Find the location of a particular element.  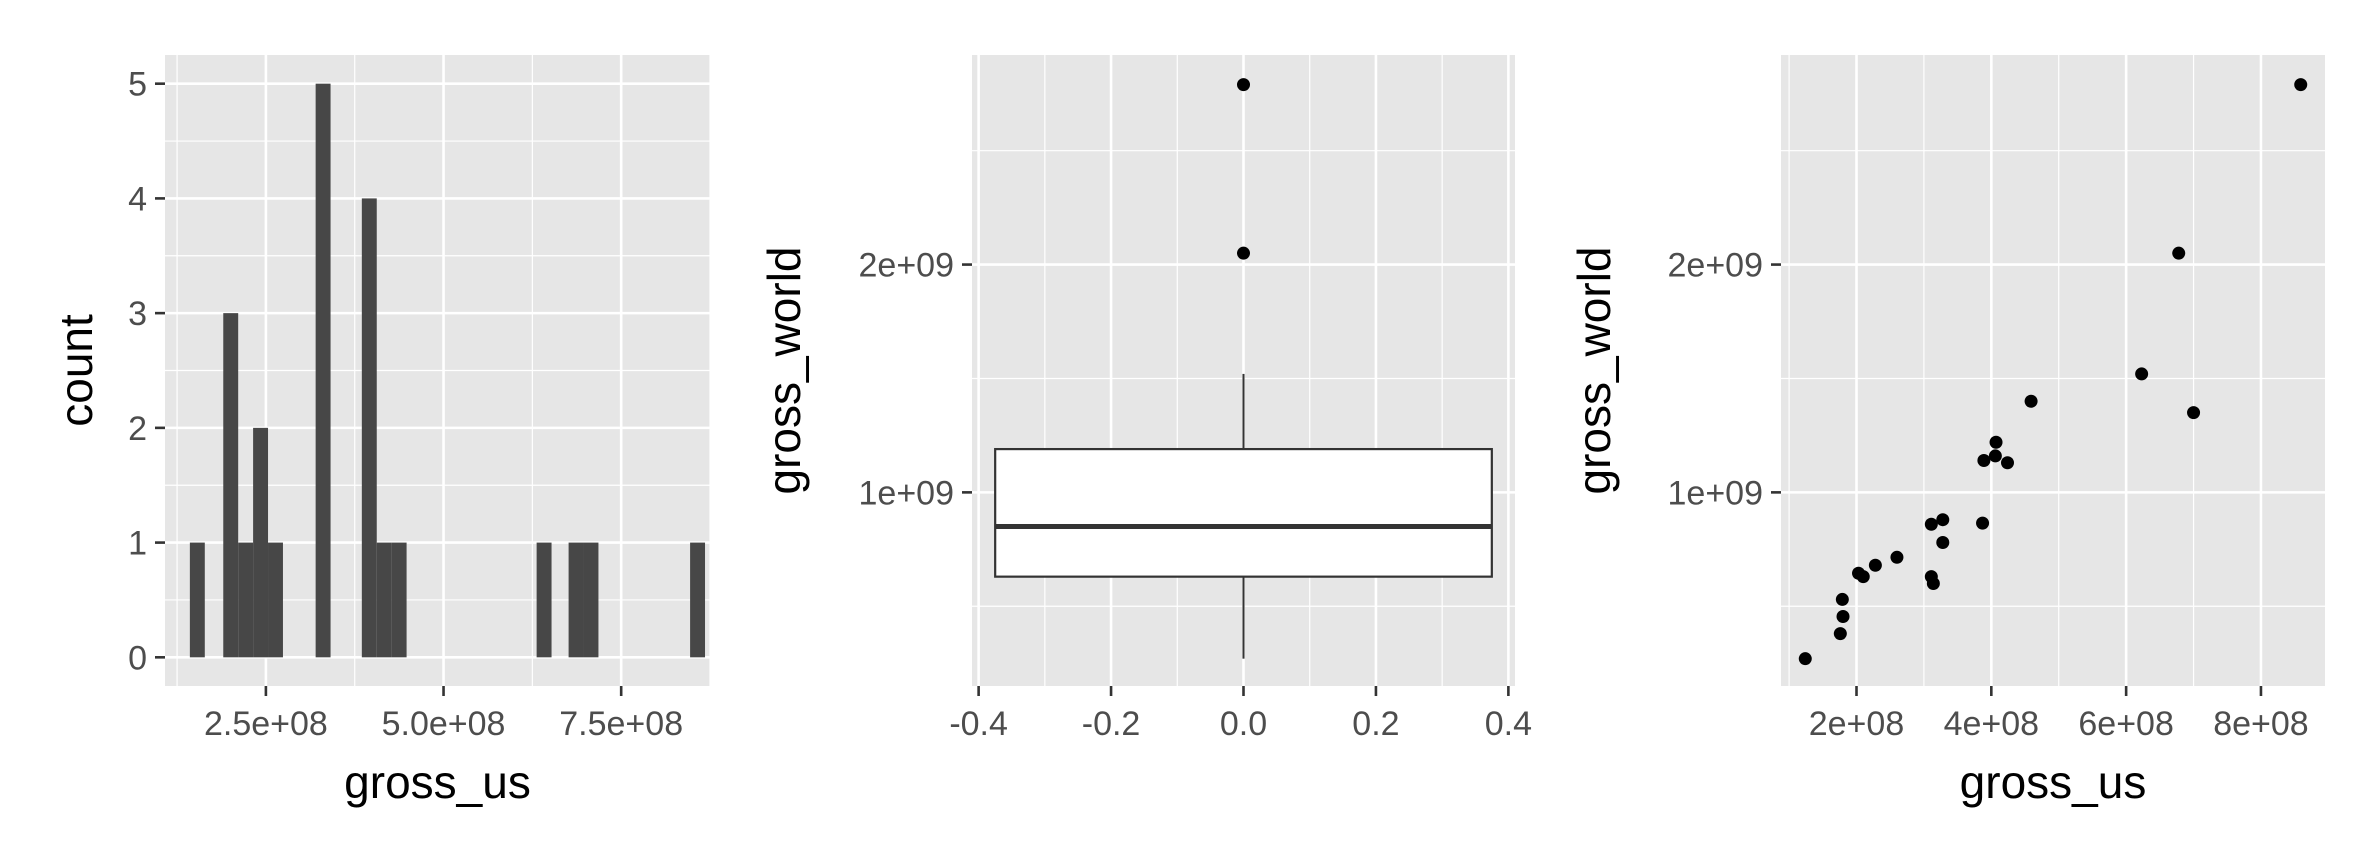

x-tick-label: 8e+08 is located at coordinates (2261, 724).